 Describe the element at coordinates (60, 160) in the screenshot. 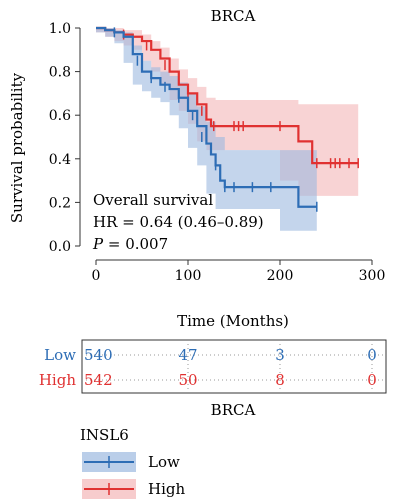

I see `y-tick-label: 0.4` at that location.